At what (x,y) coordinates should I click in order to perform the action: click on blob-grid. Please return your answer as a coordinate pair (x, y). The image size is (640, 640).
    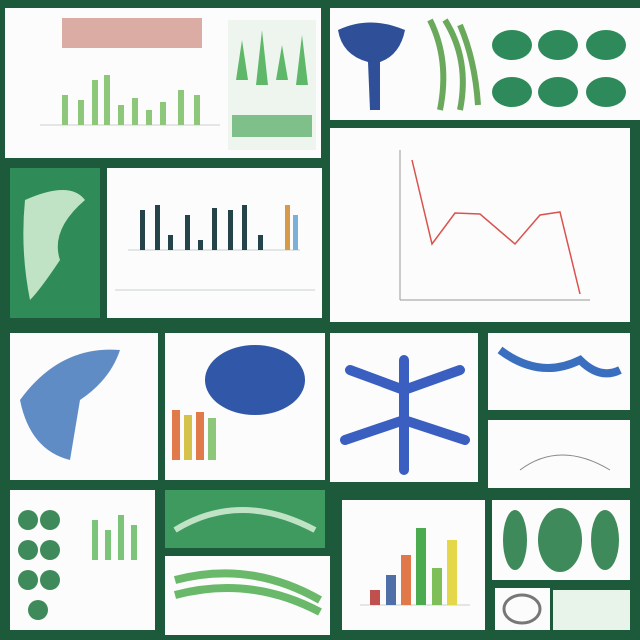
    Looking at the image, I should click on (559, 68).